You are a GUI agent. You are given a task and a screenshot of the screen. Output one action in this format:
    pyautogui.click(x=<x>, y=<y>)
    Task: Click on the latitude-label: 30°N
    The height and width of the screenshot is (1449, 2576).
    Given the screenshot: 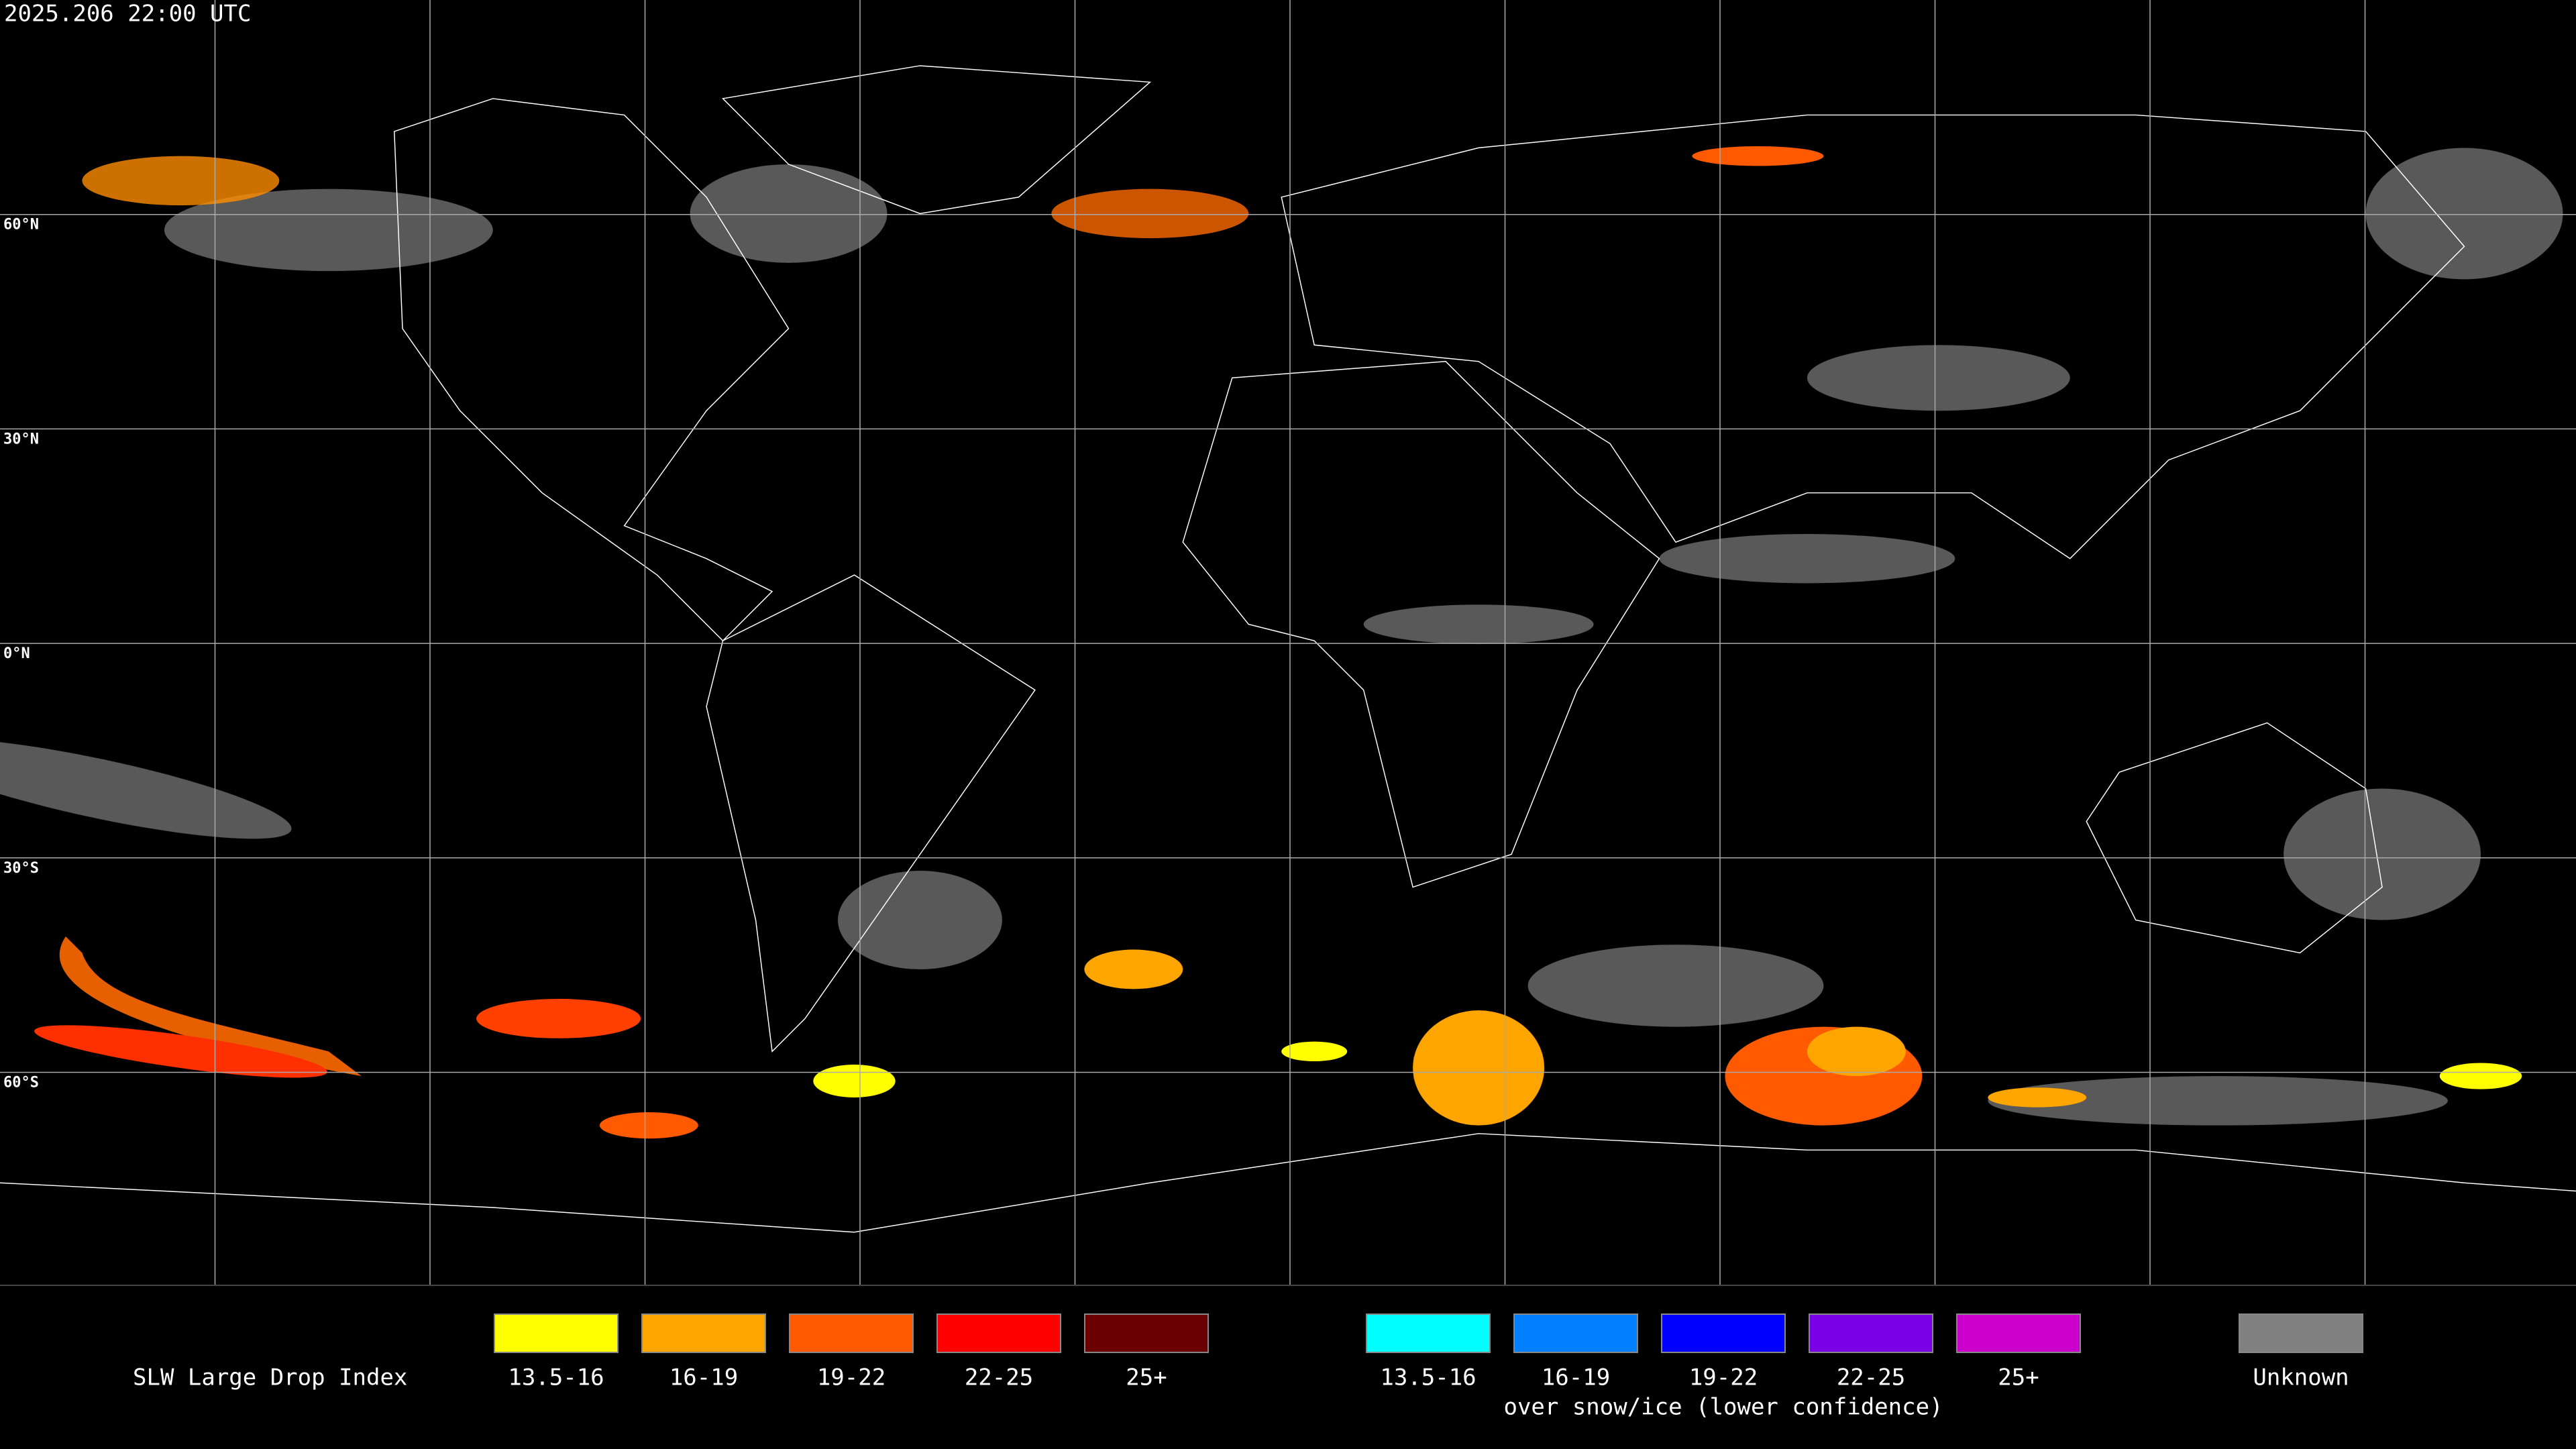 What is the action you would take?
    pyautogui.click(x=21, y=439)
    